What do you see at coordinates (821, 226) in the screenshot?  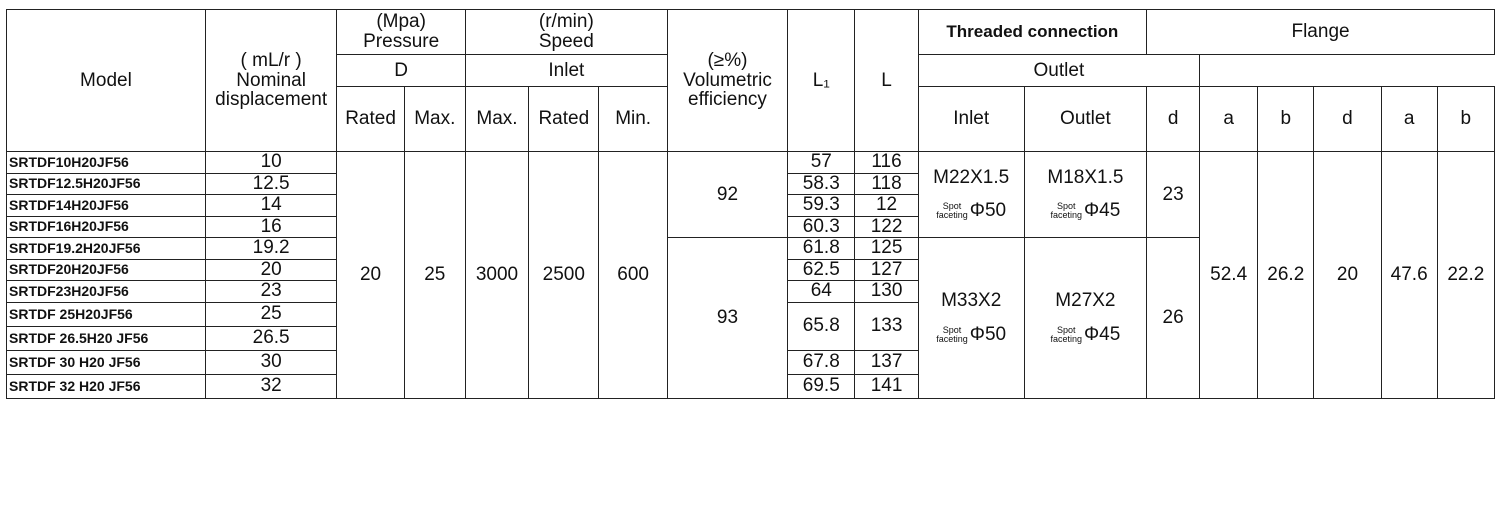 I see `l1-cell: 60.3` at bounding box center [821, 226].